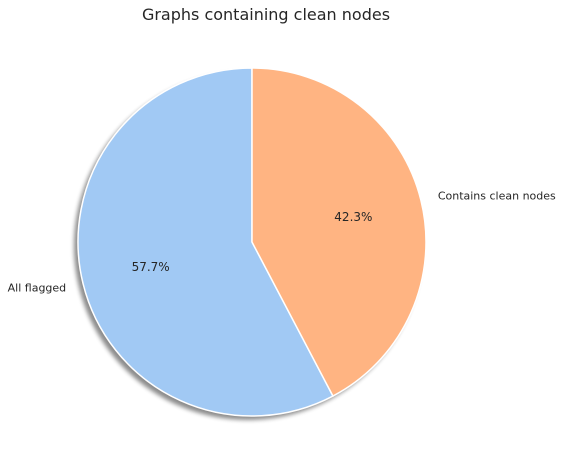 The width and height of the screenshot is (563, 467). I want to click on pie-category-label: Contains clean nodes, so click(497, 196).